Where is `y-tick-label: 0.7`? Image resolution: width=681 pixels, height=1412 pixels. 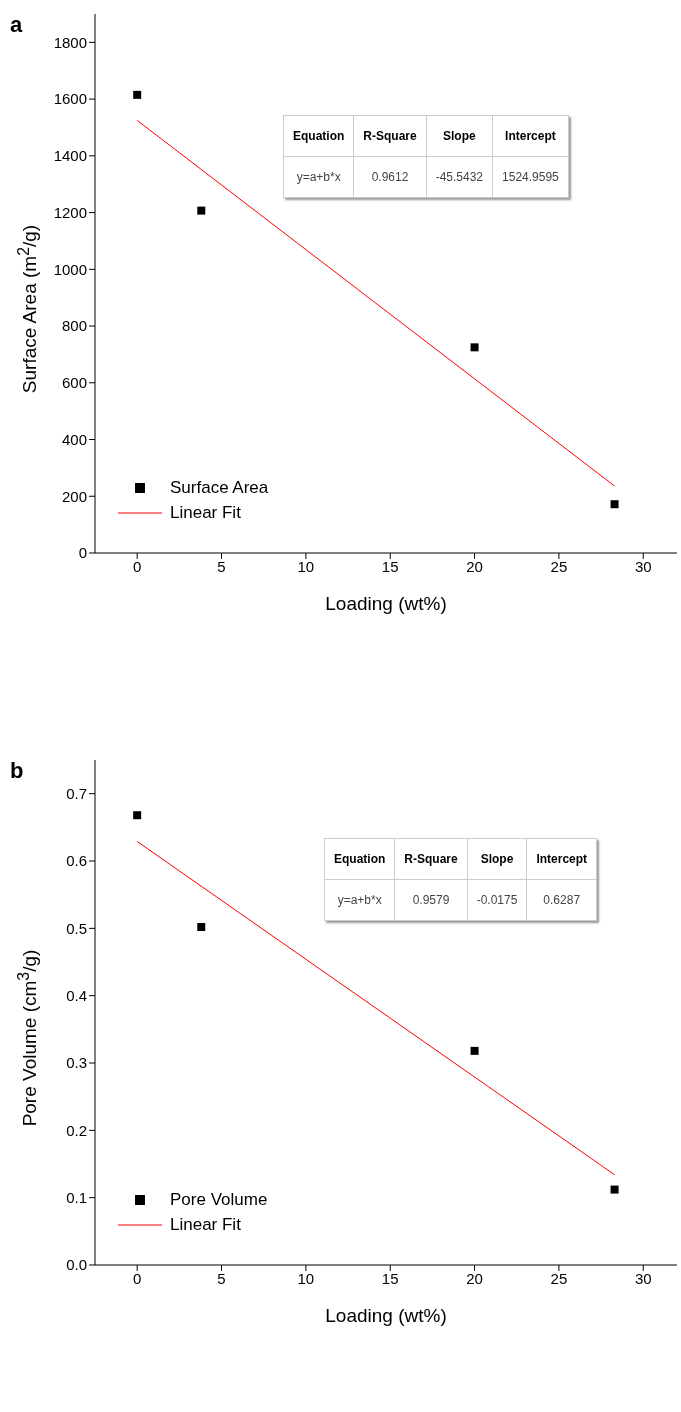 y-tick-label: 0.7 is located at coordinates (76, 793).